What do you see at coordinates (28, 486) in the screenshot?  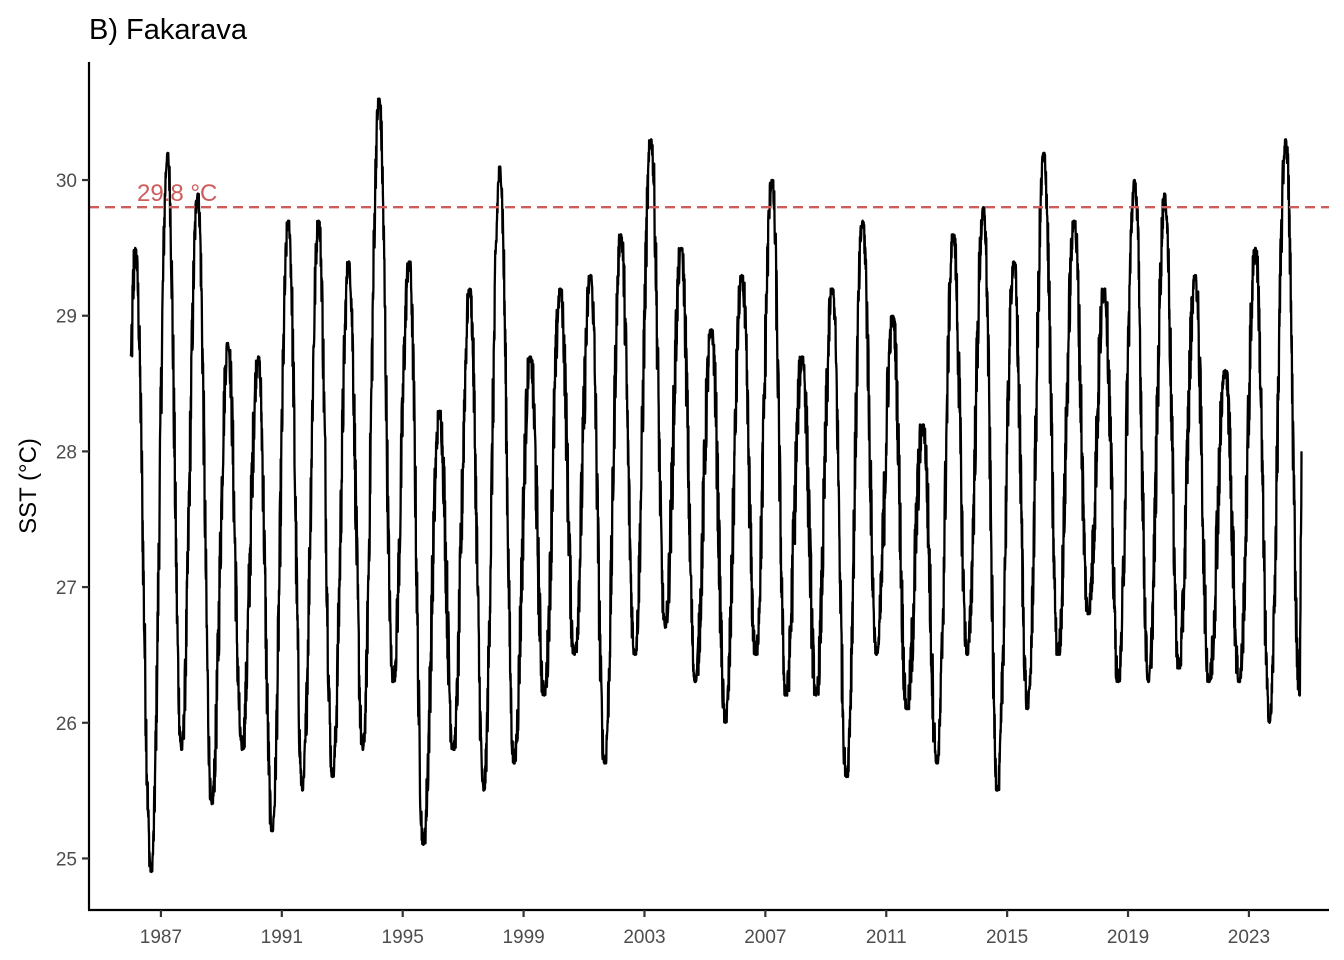 I see `y-axis-title: SST (°C)` at bounding box center [28, 486].